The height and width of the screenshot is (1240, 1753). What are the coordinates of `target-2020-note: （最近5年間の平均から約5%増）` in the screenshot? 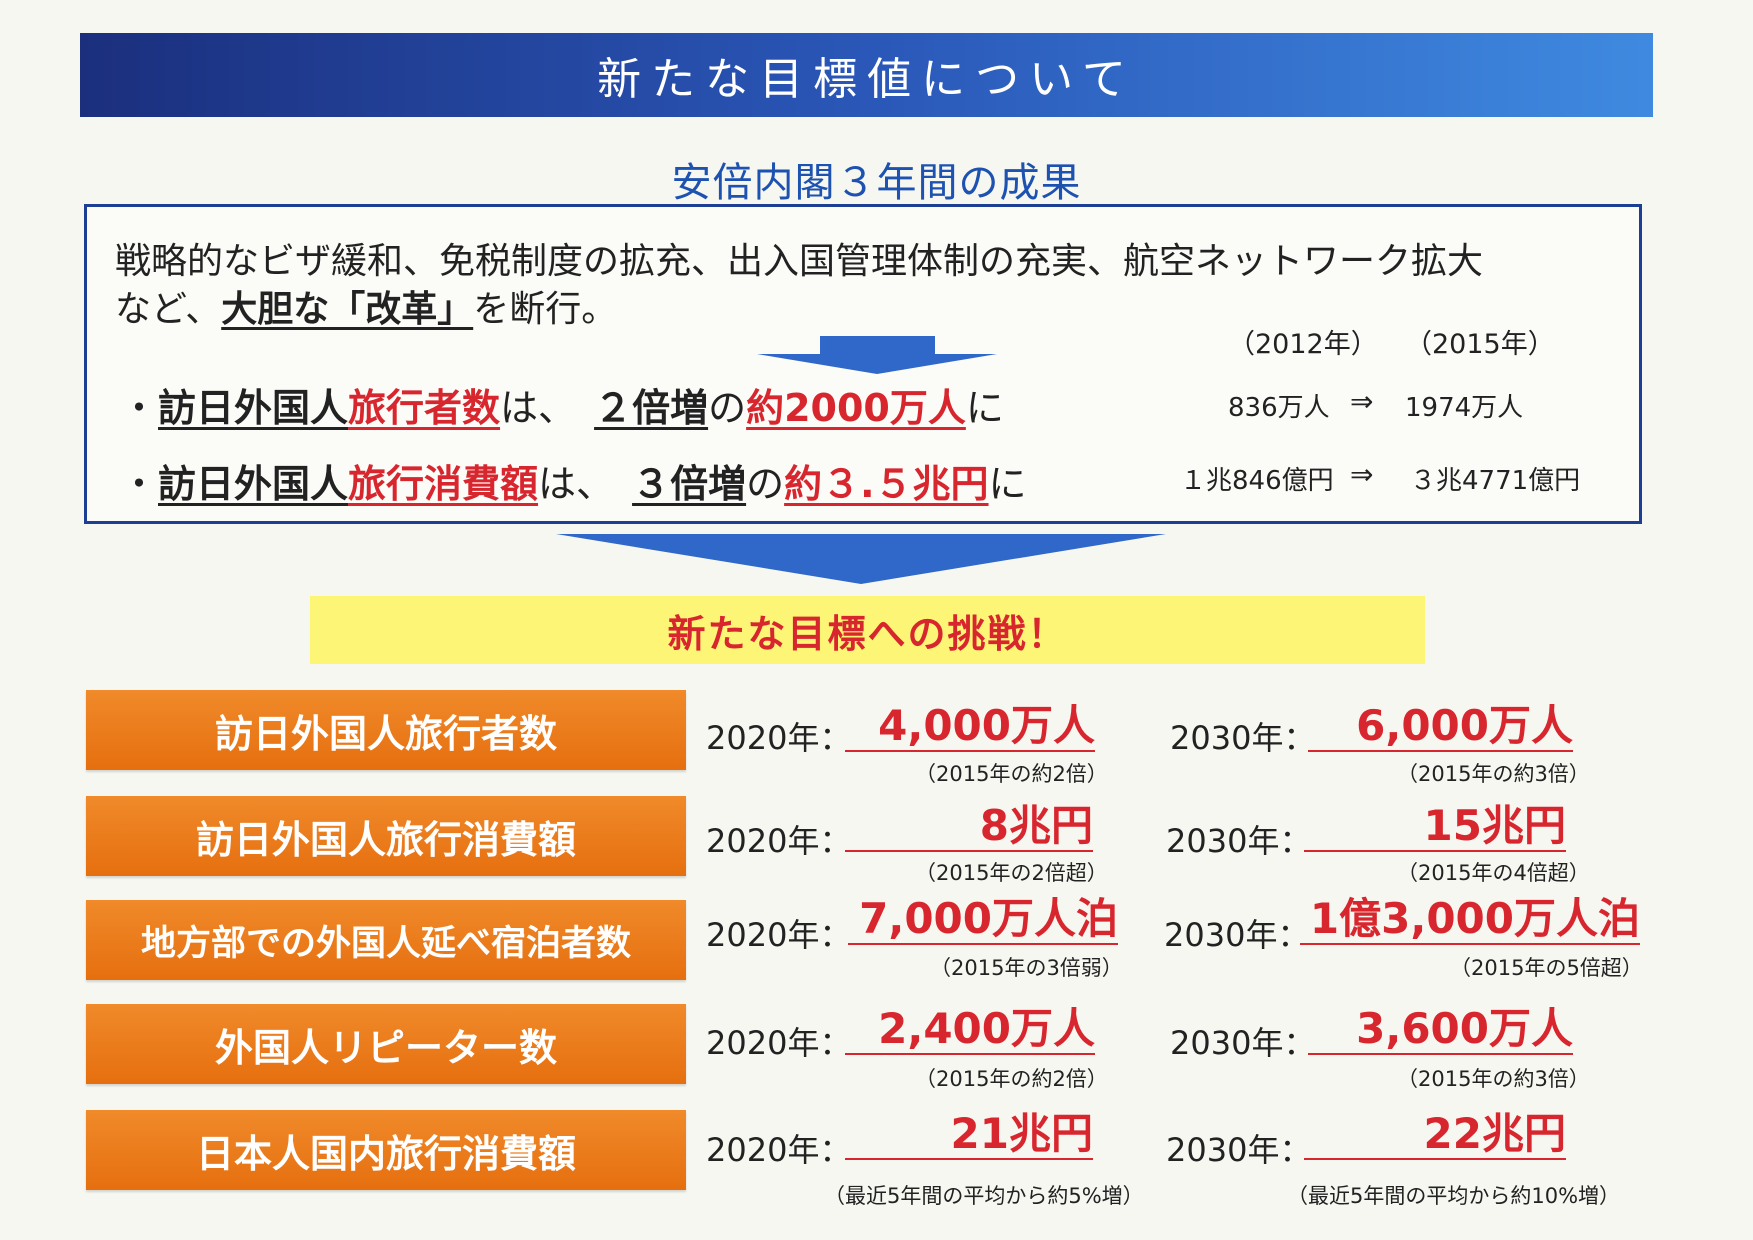 It's located at (984, 1196).